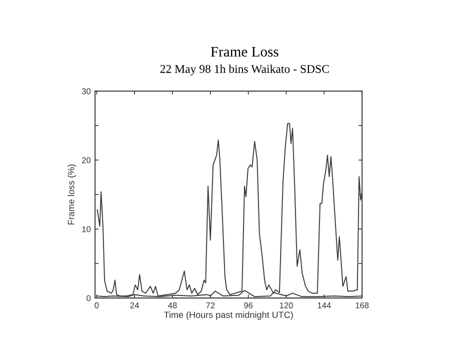 The height and width of the screenshot is (349, 466). I want to click on y-tick-label: 20, so click(86, 160).